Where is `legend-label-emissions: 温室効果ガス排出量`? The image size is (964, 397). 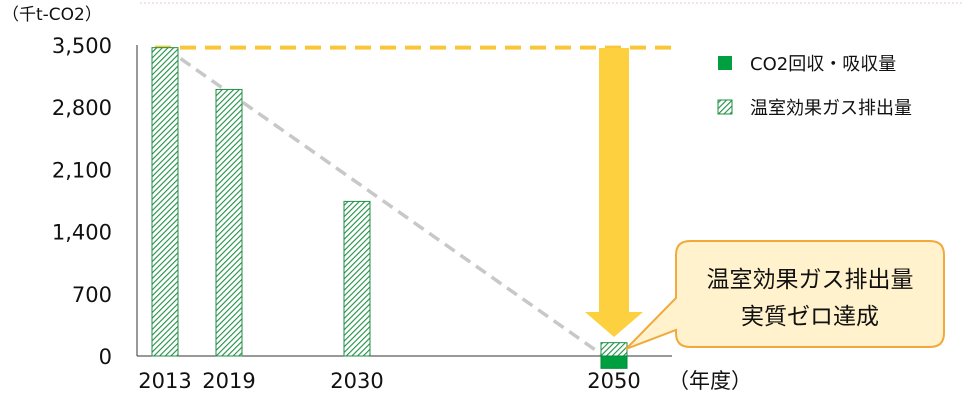
legend-label-emissions: 温室効果ガス排出量 is located at coordinates (831, 108).